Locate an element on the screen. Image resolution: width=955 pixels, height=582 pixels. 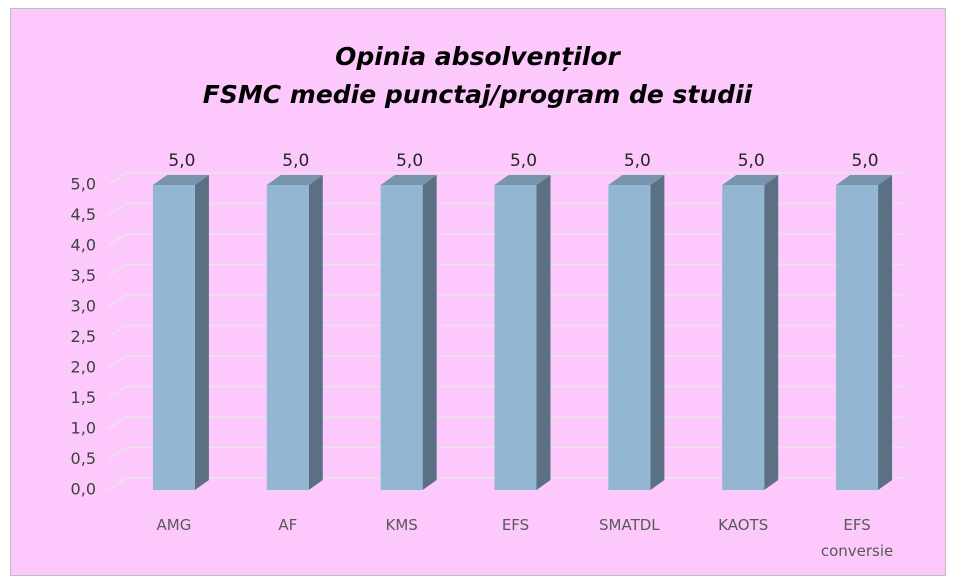
y-tick-label: 3,5 is located at coordinates (83, 275).